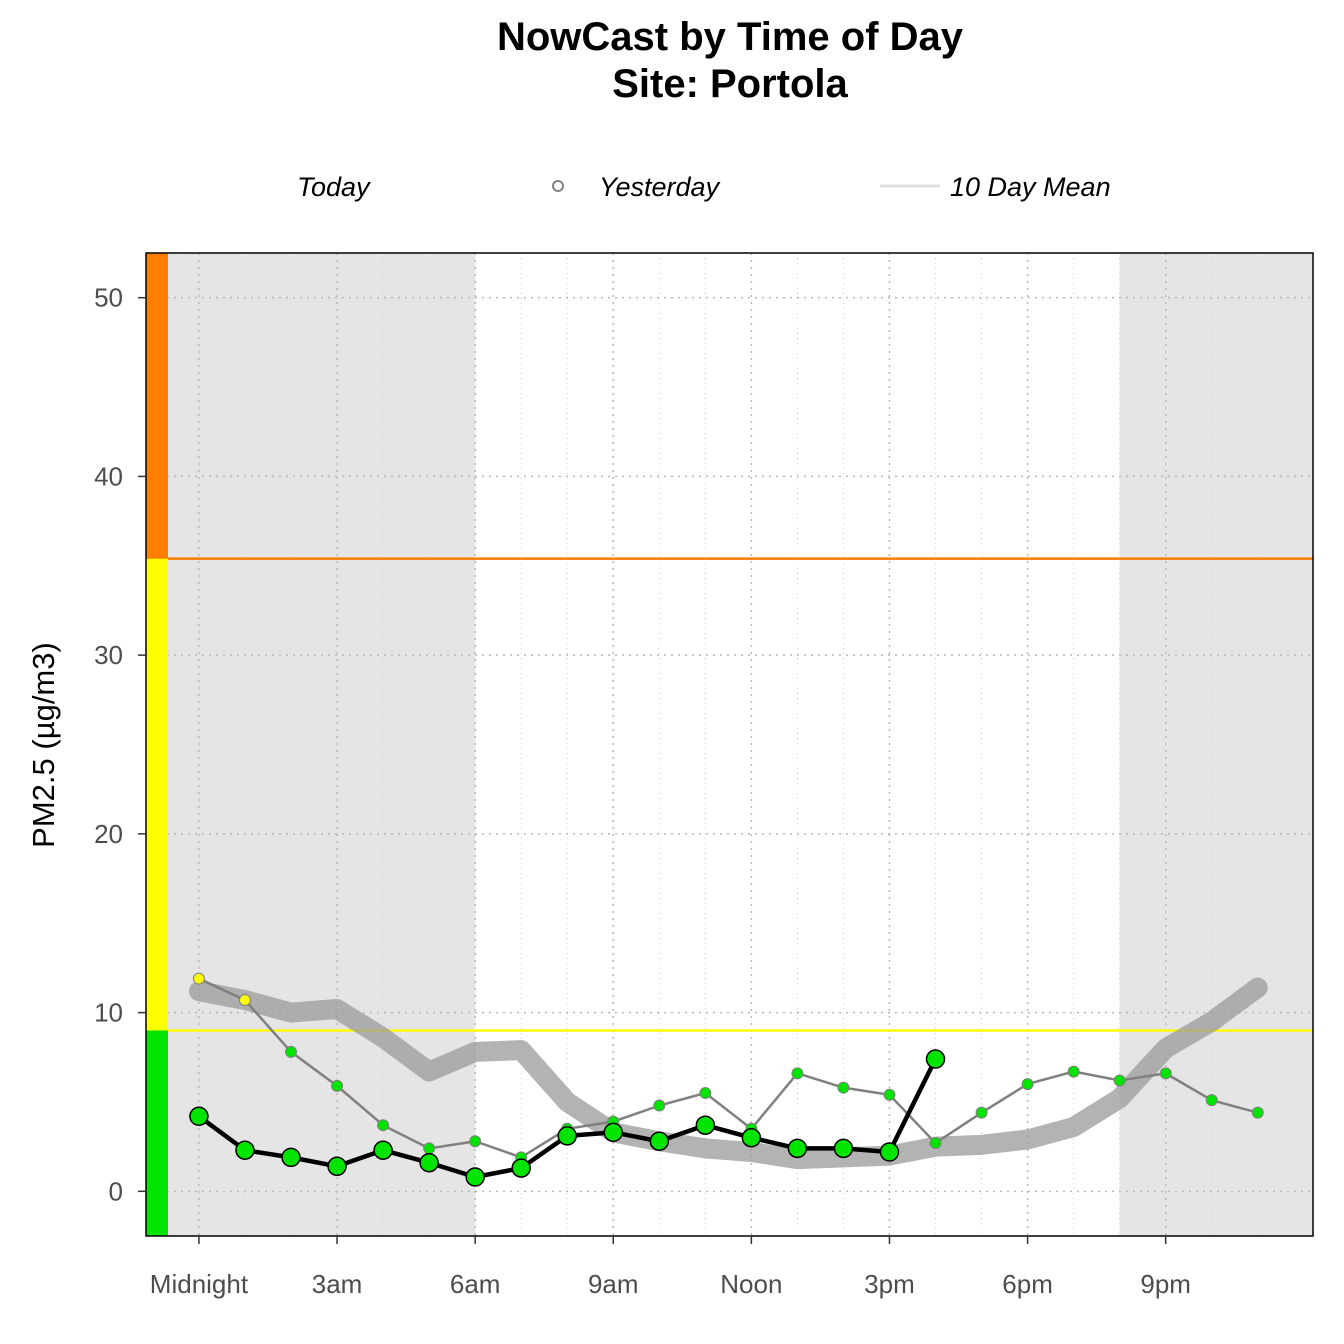 The image size is (1344, 1344). I want to click on legend: Today Yesterday 10 Day Mean, so click(704, 187).